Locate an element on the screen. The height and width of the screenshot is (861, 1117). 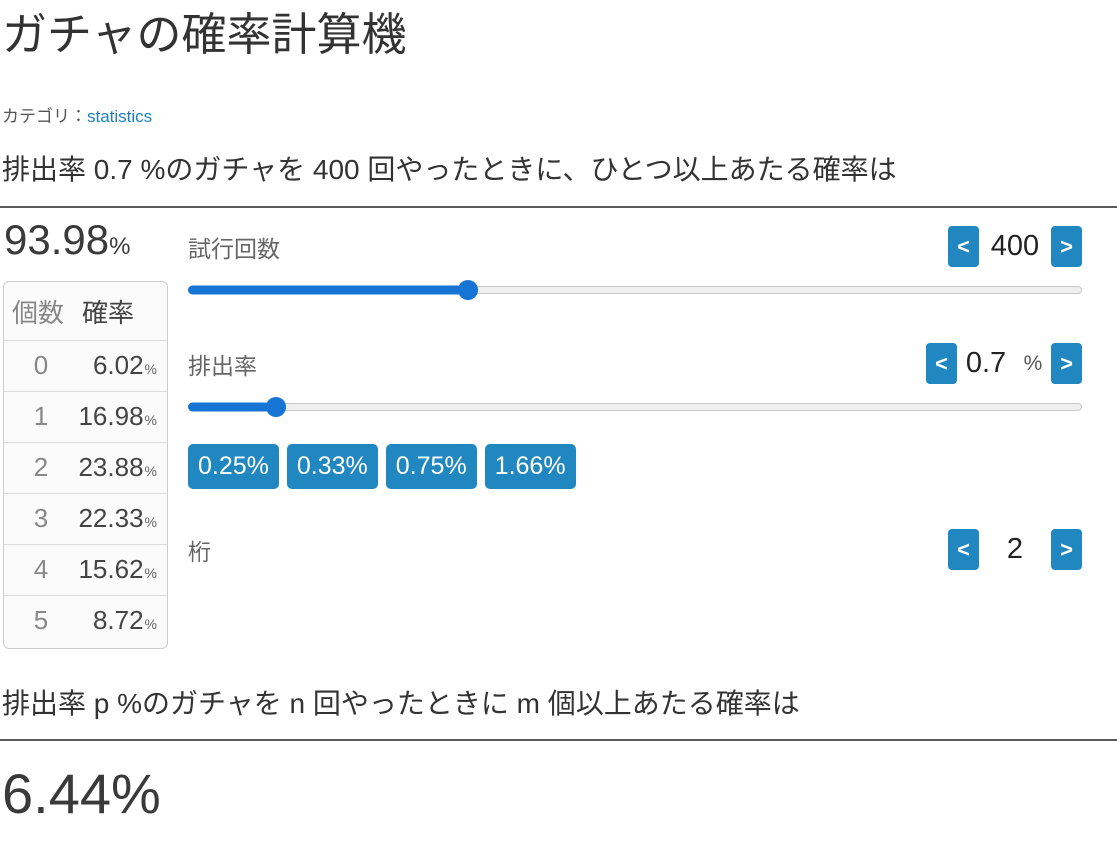
rate-slider-thumb is located at coordinates (275, 406).